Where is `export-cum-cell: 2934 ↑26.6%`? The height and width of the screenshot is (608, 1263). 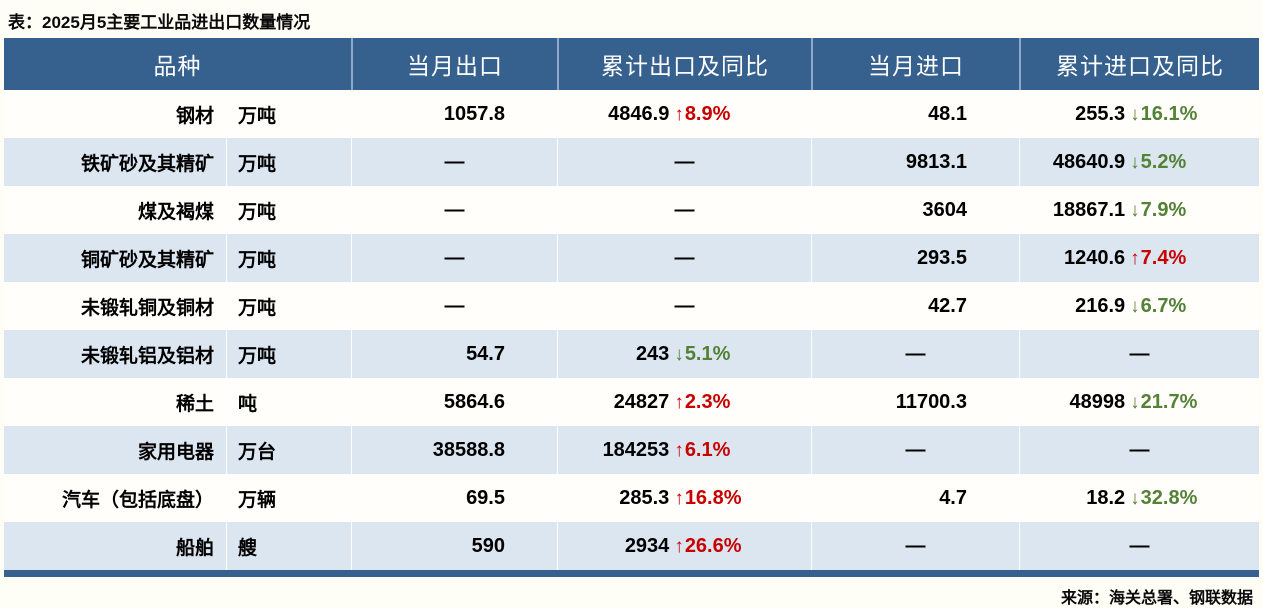
export-cum-cell: 2934 ↑26.6% is located at coordinates (684, 546).